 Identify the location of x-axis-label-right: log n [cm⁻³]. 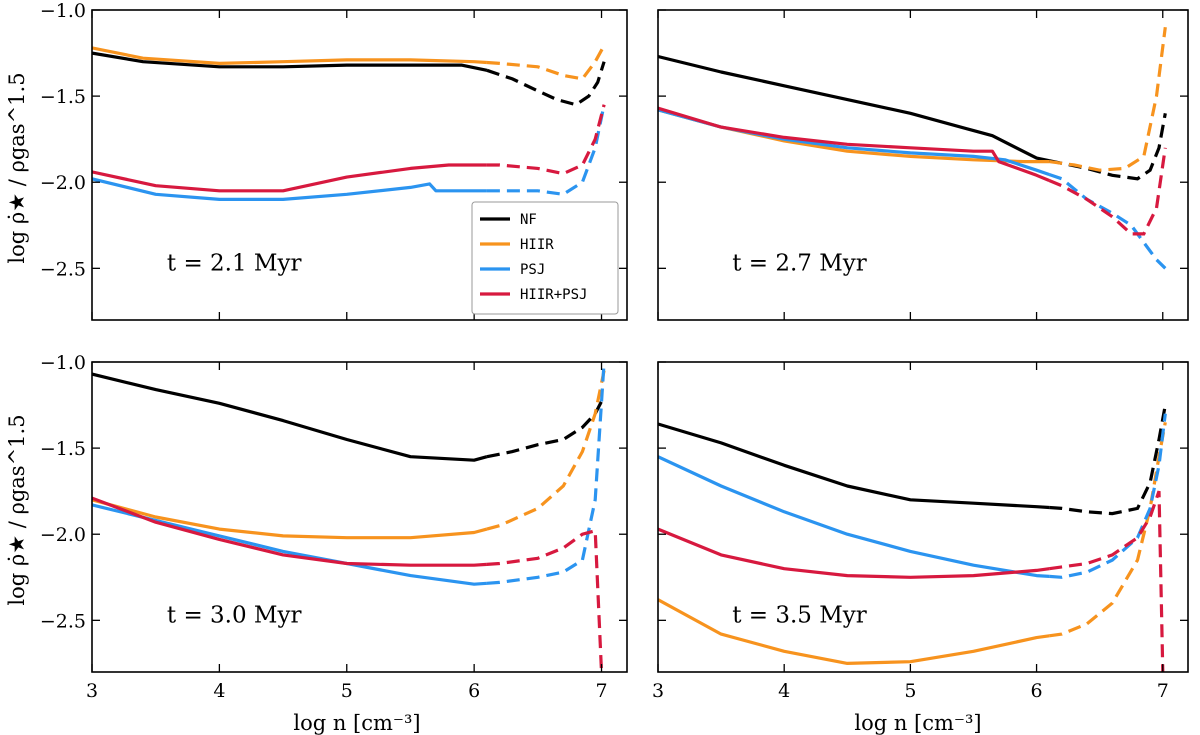
(917, 723).